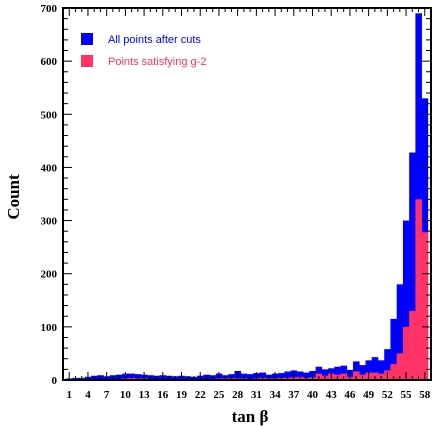 This screenshot has width=437, height=429. Describe the element at coordinates (154, 40) in the screenshot. I see `legend-label-all-points: All points after cuts` at that location.